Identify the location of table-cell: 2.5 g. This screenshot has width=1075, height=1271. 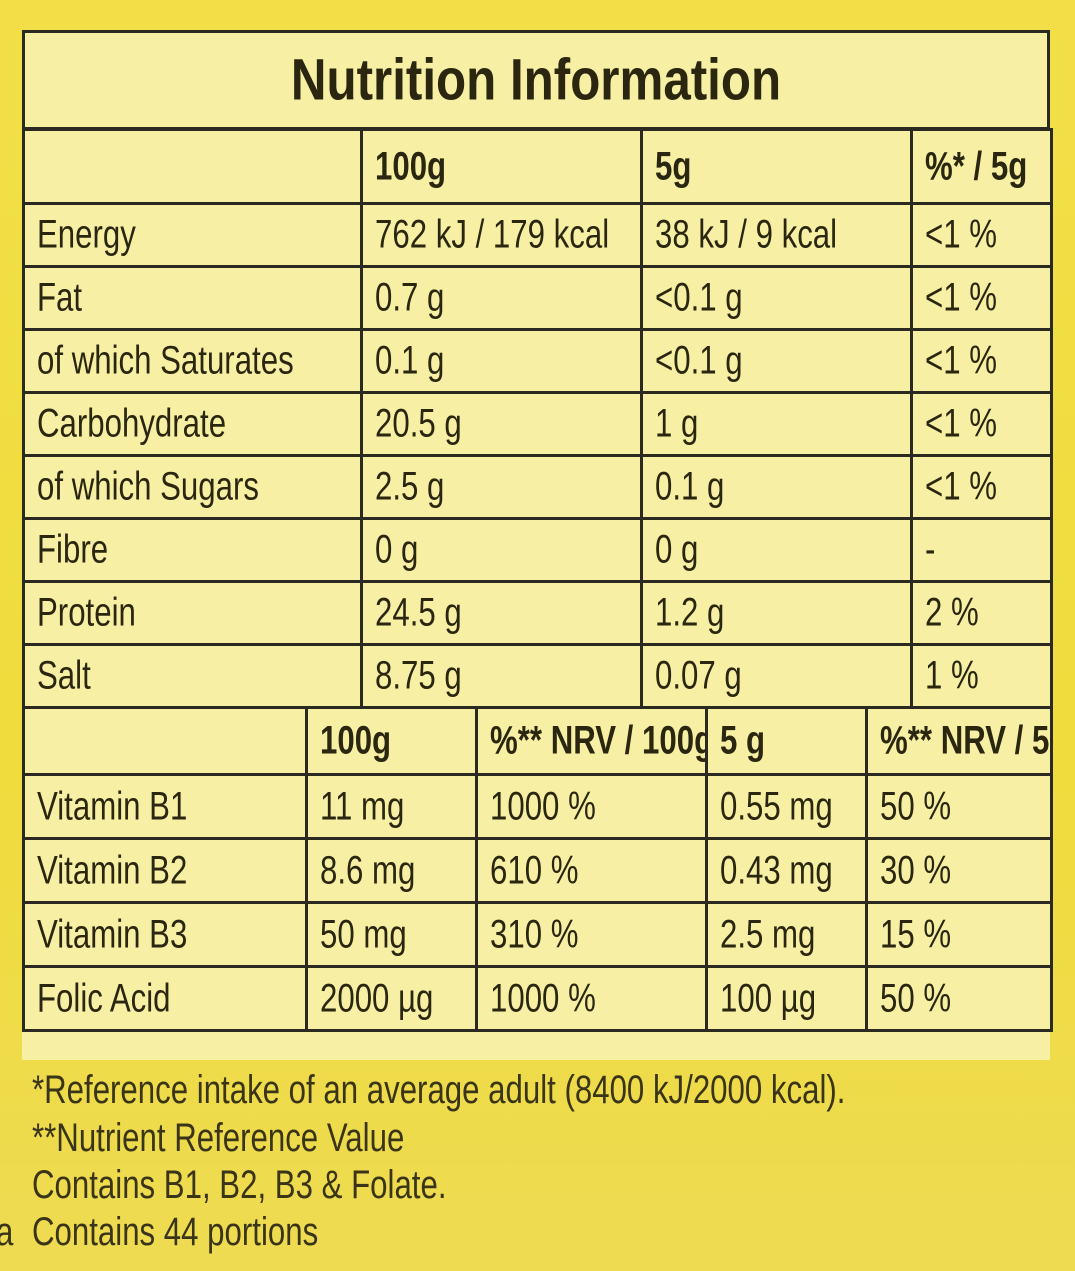
(501, 487).